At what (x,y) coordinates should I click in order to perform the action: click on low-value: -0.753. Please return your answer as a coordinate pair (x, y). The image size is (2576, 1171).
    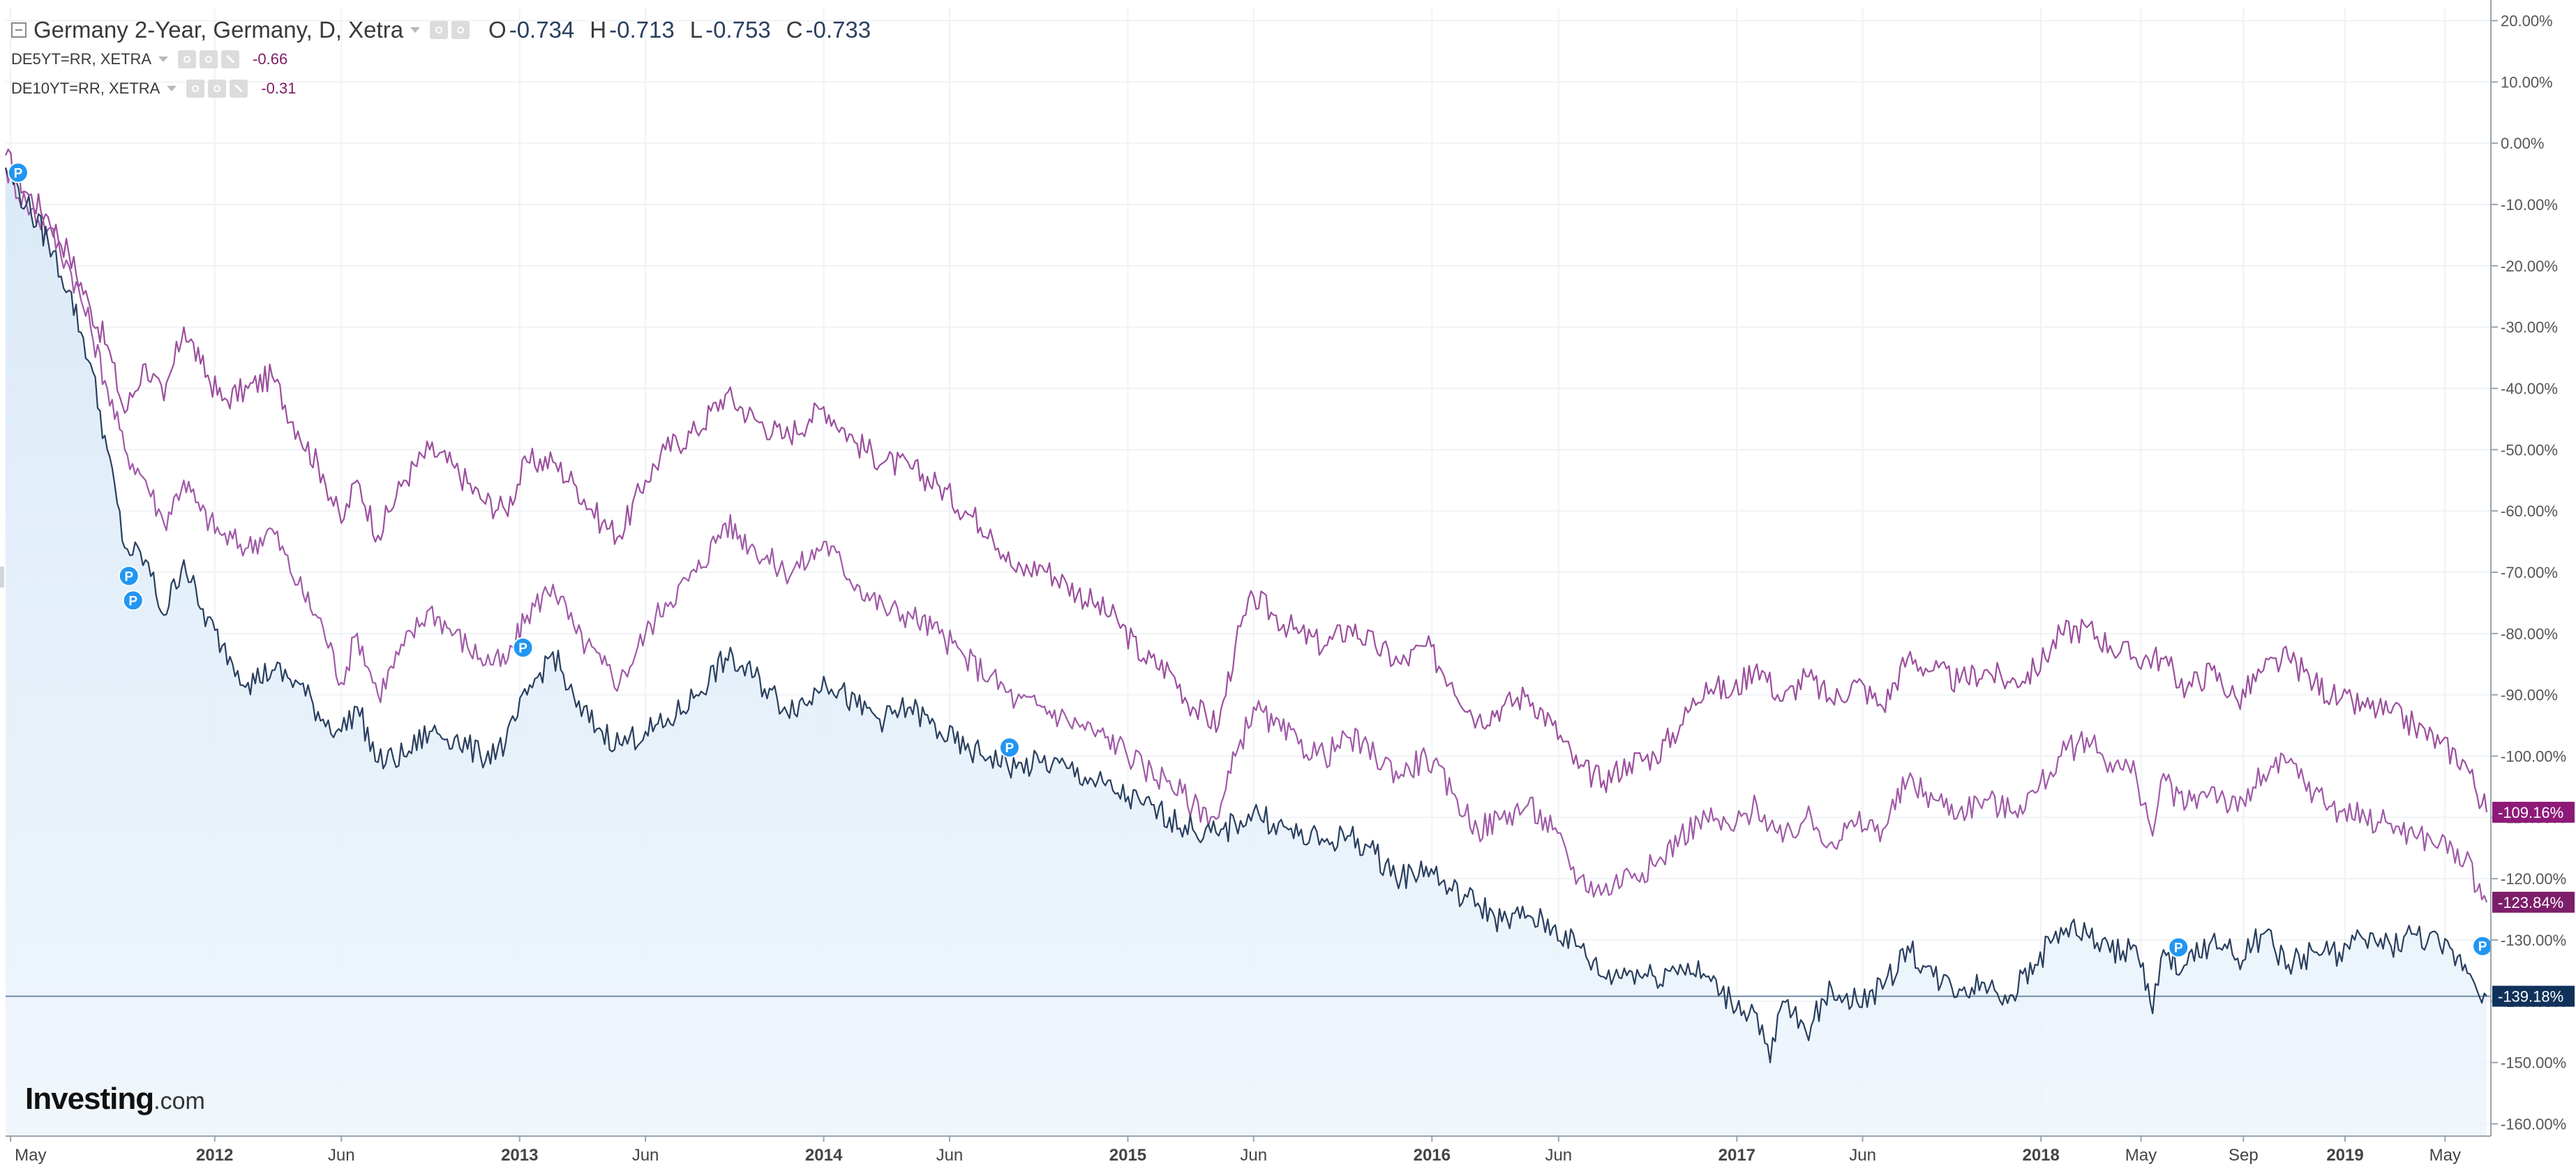
    Looking at the image, I should click on (738, 30).